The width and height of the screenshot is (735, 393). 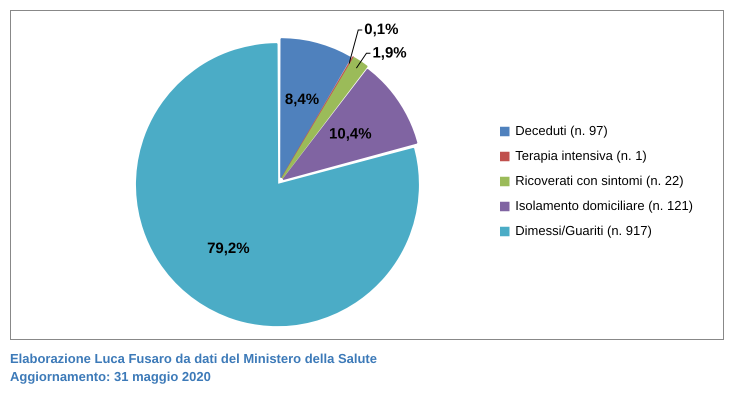 I want to click on data-label: 79,2%, so click(x=228, y=248).